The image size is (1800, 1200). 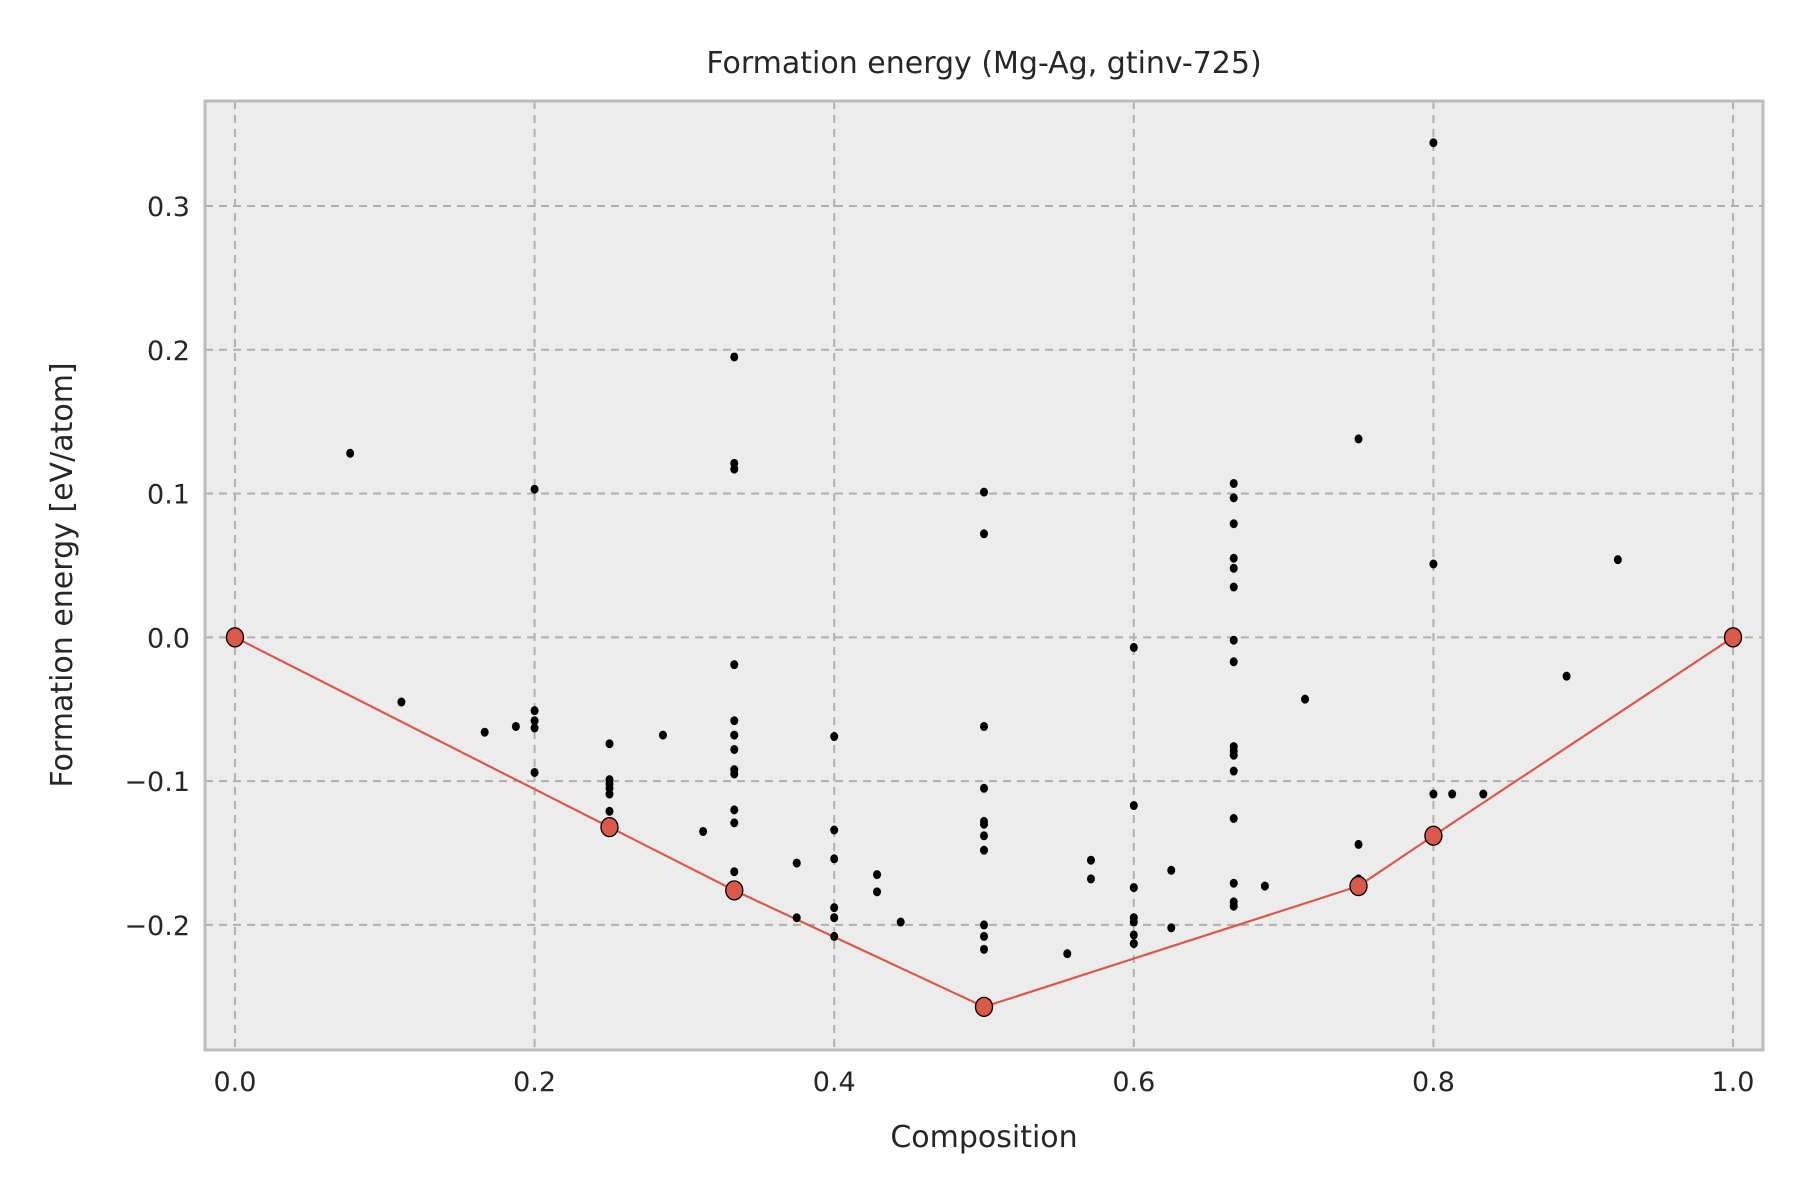 What do you see at coordinates (1733, 1082) in the screenshot?
I see `x-tick-label: 1.0` at bounding box center [1733, 1082].